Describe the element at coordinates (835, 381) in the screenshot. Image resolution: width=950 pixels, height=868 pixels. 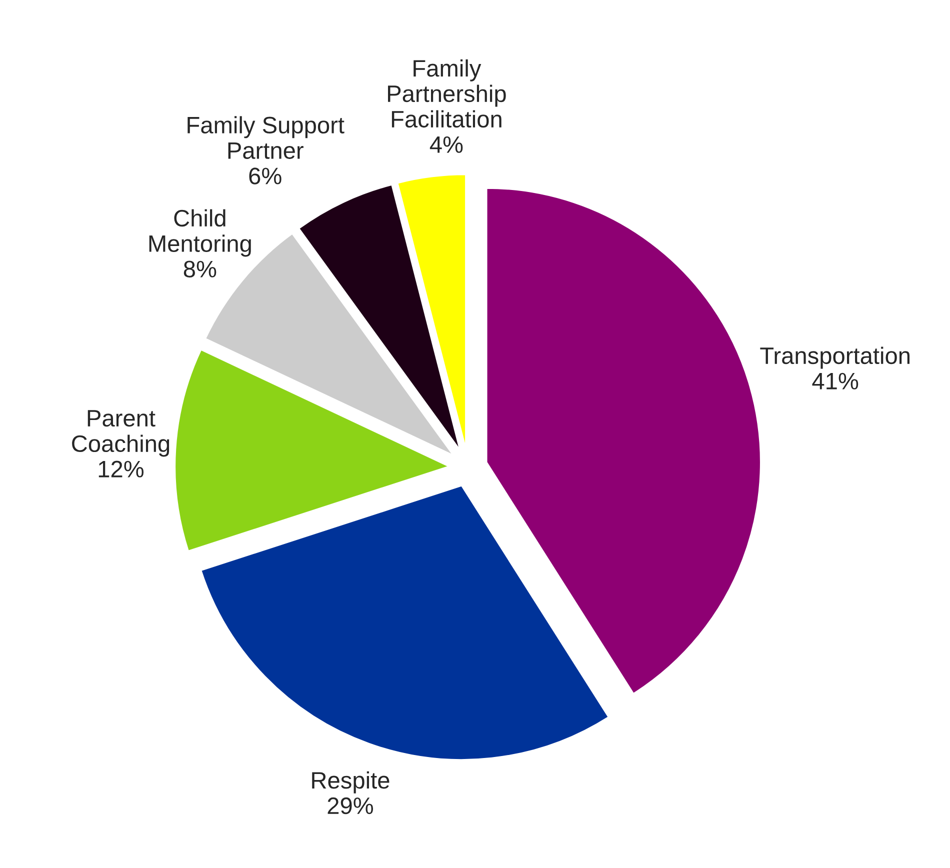
I see `data-label: 41%` at that location.